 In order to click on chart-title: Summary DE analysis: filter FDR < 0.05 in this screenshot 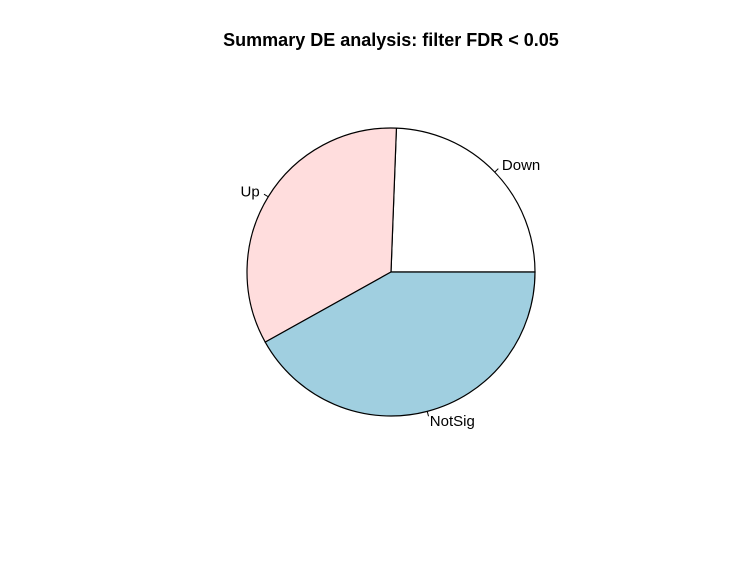, I will do `click(391, 40)`.